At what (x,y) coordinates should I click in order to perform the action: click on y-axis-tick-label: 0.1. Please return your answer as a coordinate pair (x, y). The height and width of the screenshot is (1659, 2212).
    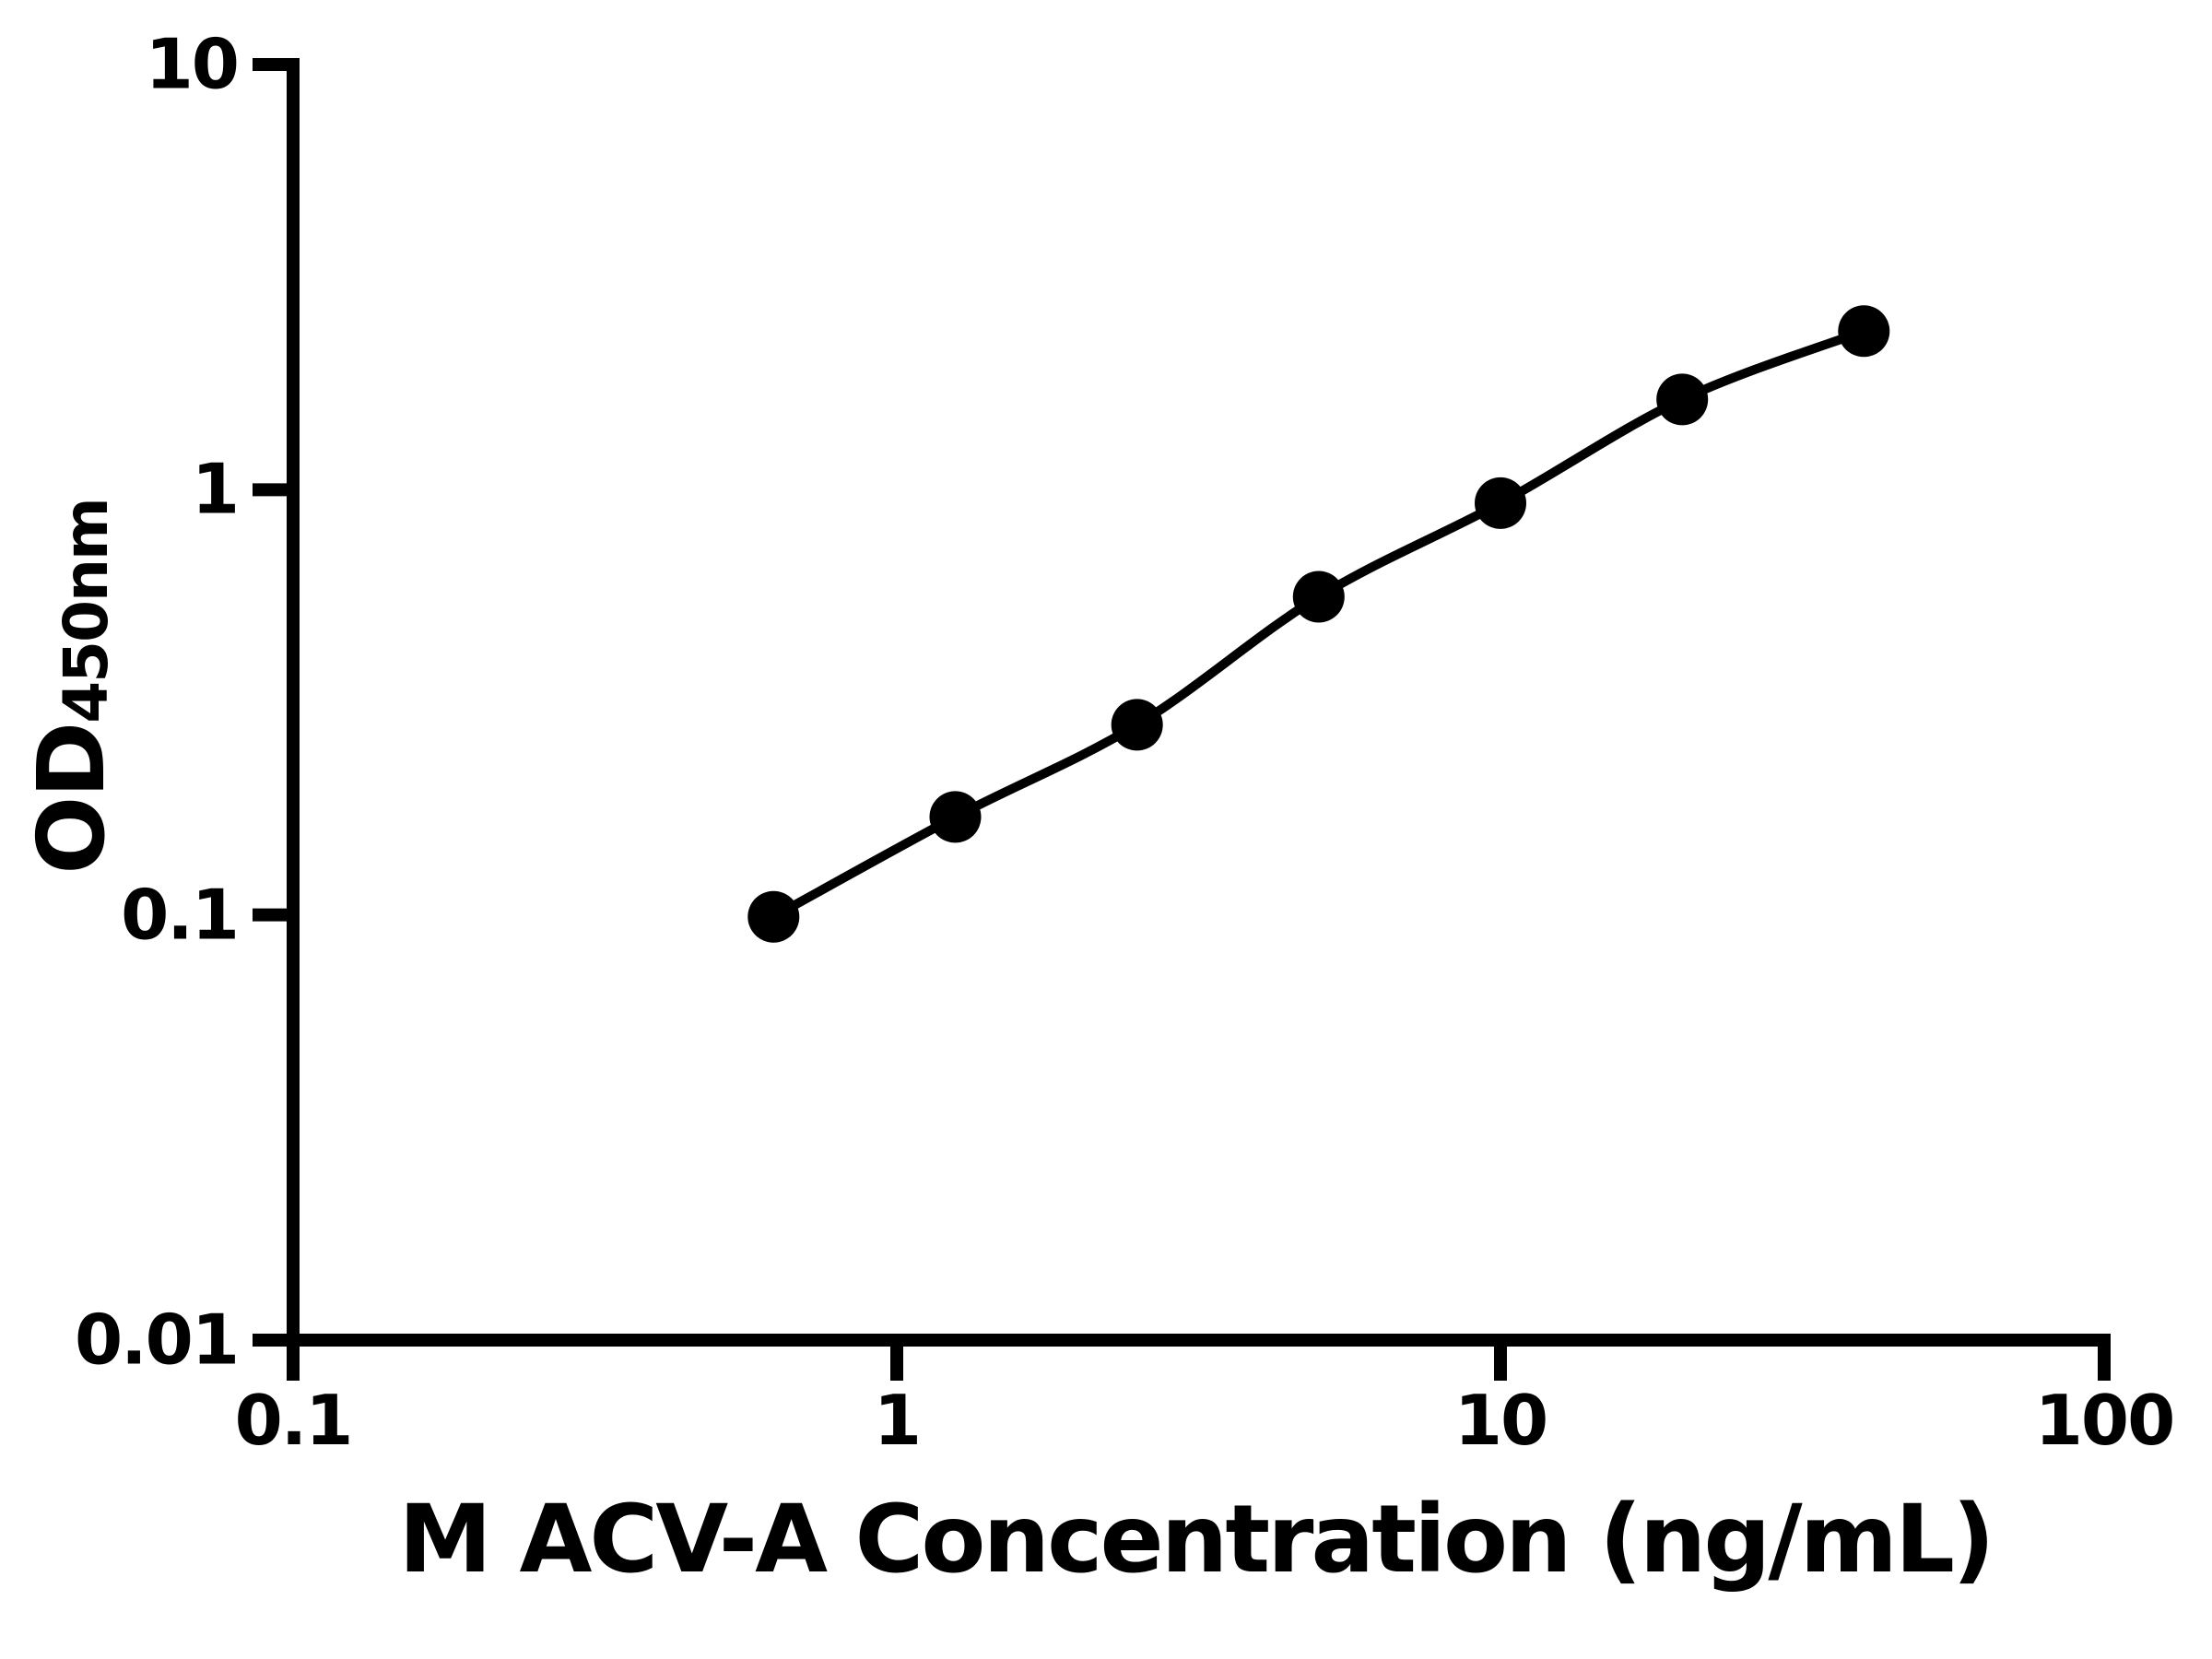
    Looking at the image, I should click on (180, 915).